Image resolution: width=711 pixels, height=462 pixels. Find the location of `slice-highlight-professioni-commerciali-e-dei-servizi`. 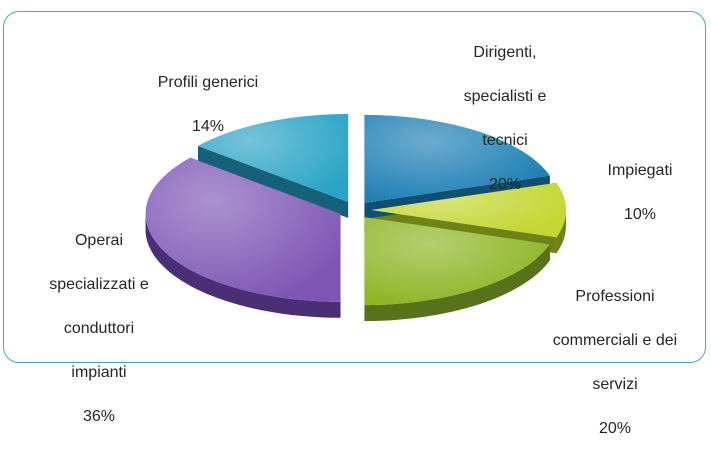

slice-highlight-professioni-commerciali-e-dei-servizi is located at coordinates (457, 261).